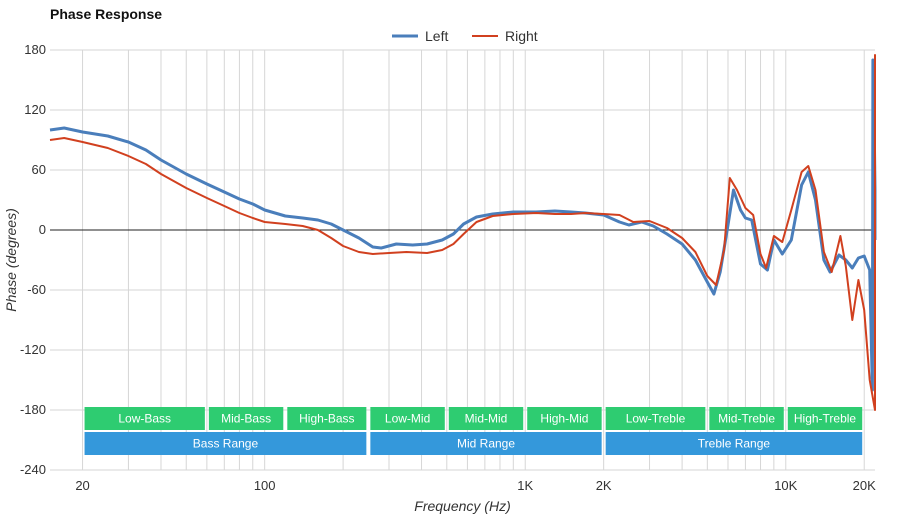 This screenshot has width=900, height=520. I want to click on y-tick-label: 120, so click(35, 109).